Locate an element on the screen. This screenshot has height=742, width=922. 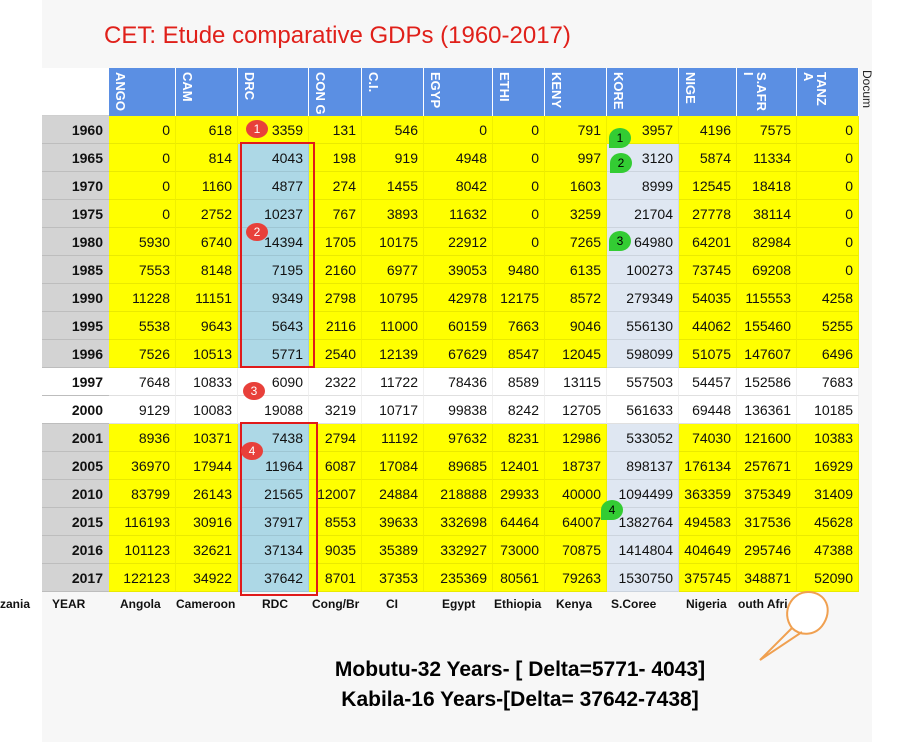
cell-1996-egyp: 67629 is located at coordinates (458, 354).